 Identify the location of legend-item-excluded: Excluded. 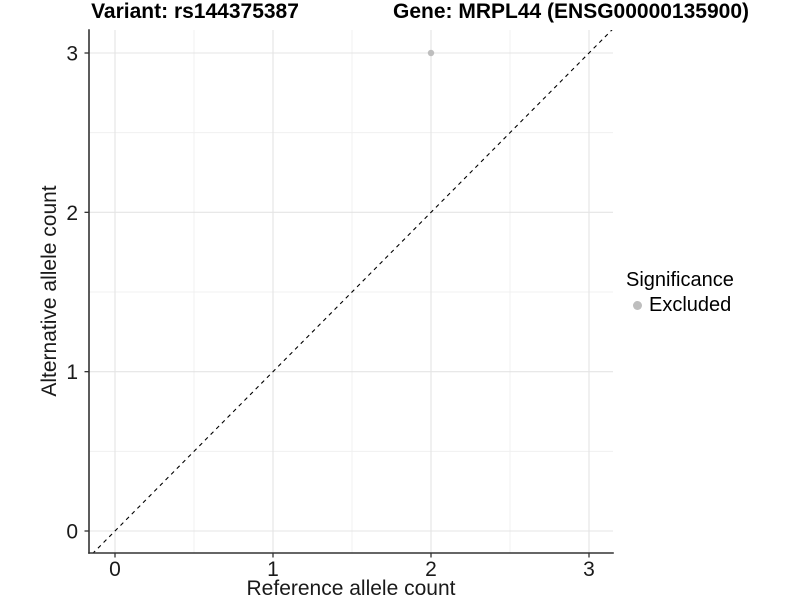
(680, 305).